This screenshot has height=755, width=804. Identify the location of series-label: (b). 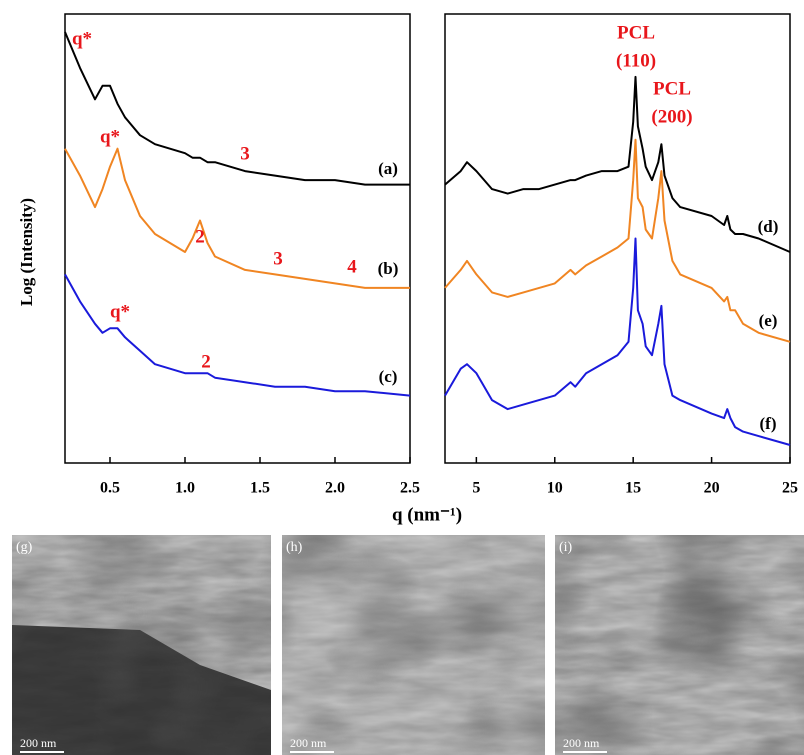
(388, 268).